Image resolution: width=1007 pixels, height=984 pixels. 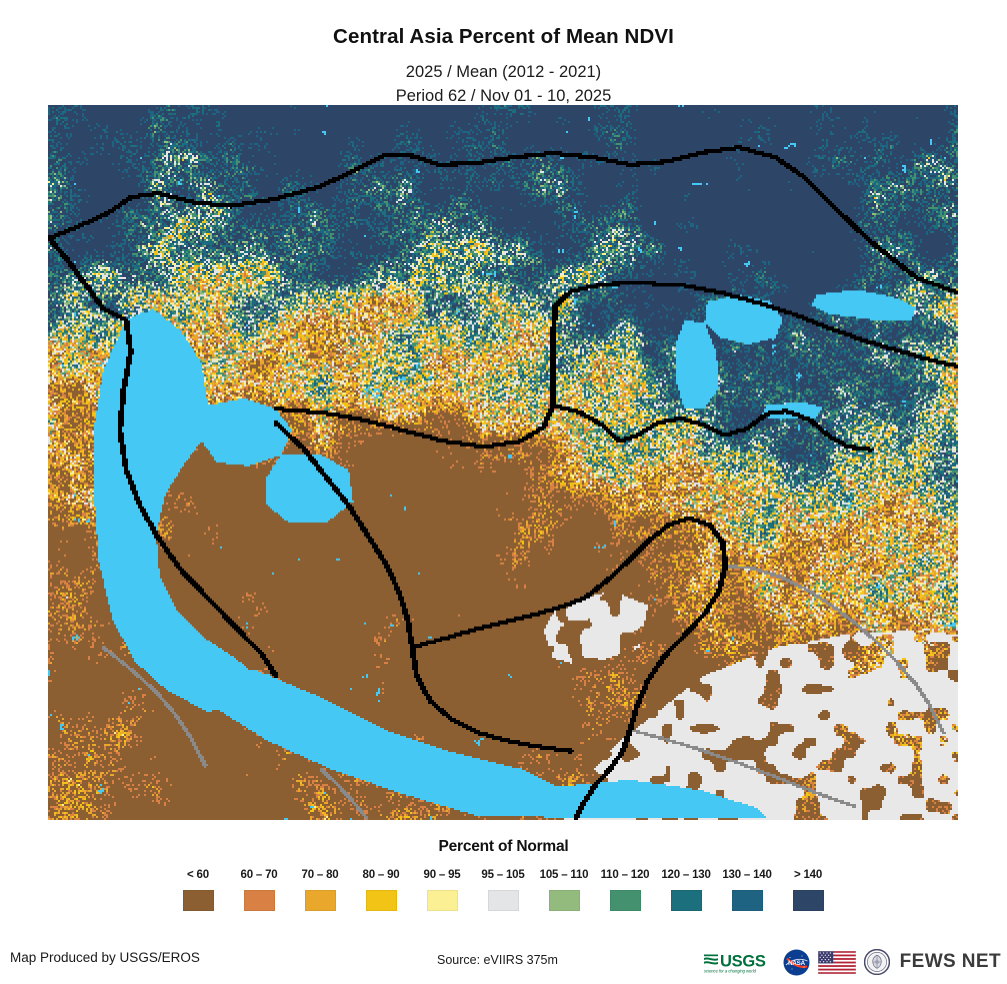 I want to click on nasa-logo: NASA, so click(x=796, y=962).